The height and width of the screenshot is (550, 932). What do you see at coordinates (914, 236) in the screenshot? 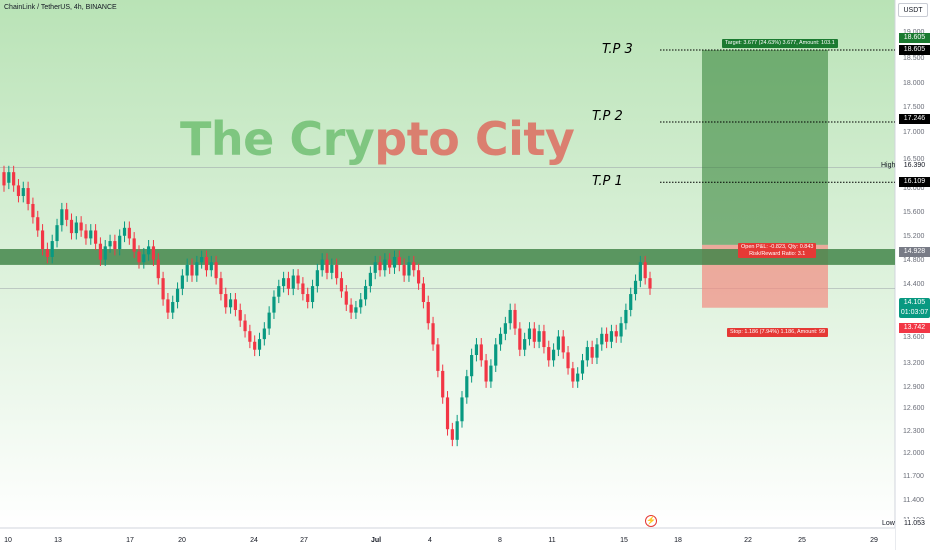
I see `y-tick-label: 15.200` at bounding box center [914, 236].